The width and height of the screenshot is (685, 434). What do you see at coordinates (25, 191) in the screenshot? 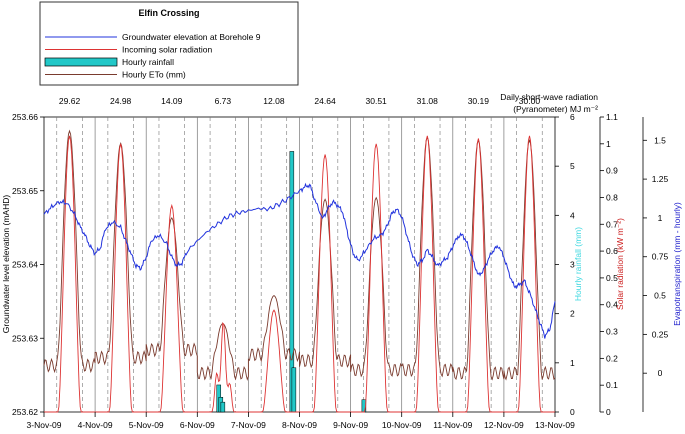
I see `groundwater-tick-label: 253.65` at bounding box center [25, 191].